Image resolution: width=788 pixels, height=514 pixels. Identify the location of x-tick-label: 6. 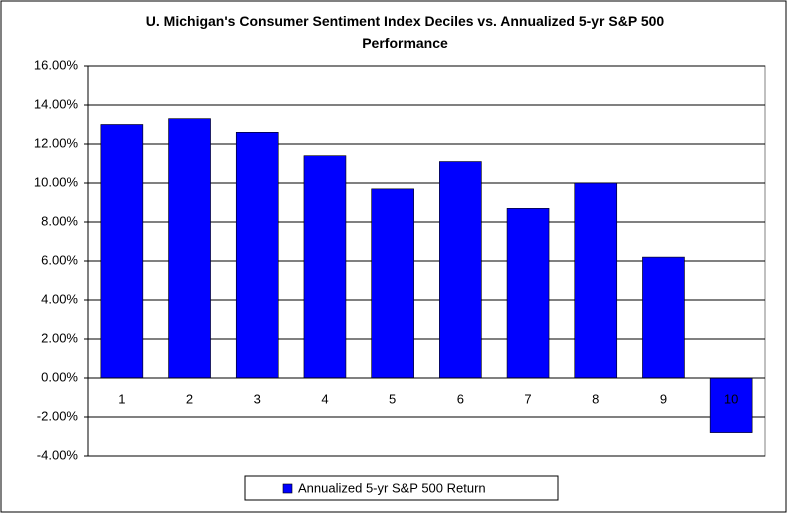
(460, 398).